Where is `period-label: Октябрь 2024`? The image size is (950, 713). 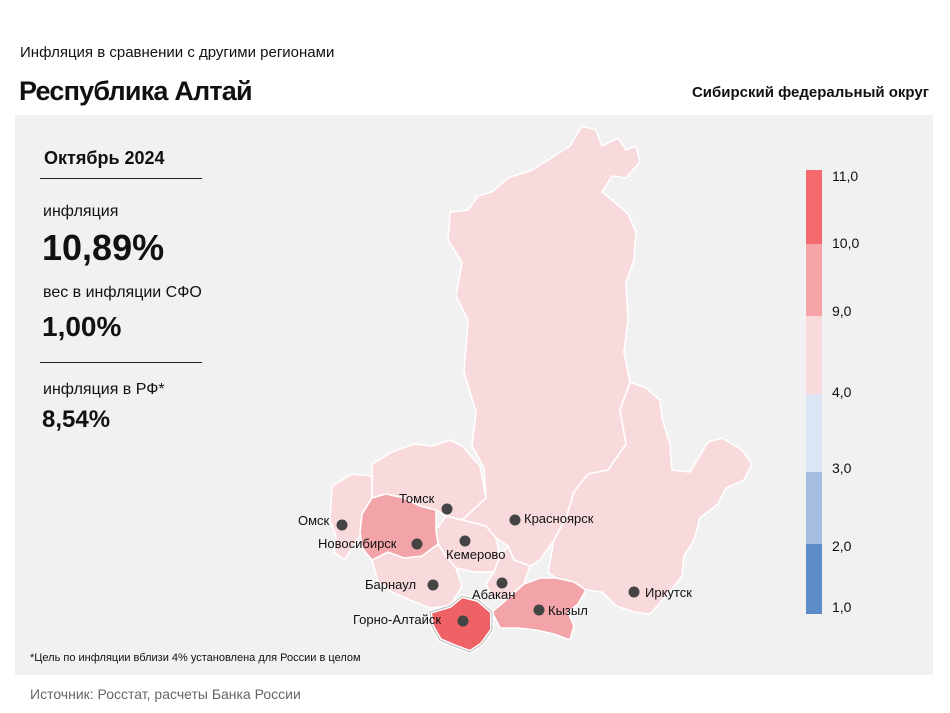
period-label: Октябрь 2024 is located at coordinates (104, 158).